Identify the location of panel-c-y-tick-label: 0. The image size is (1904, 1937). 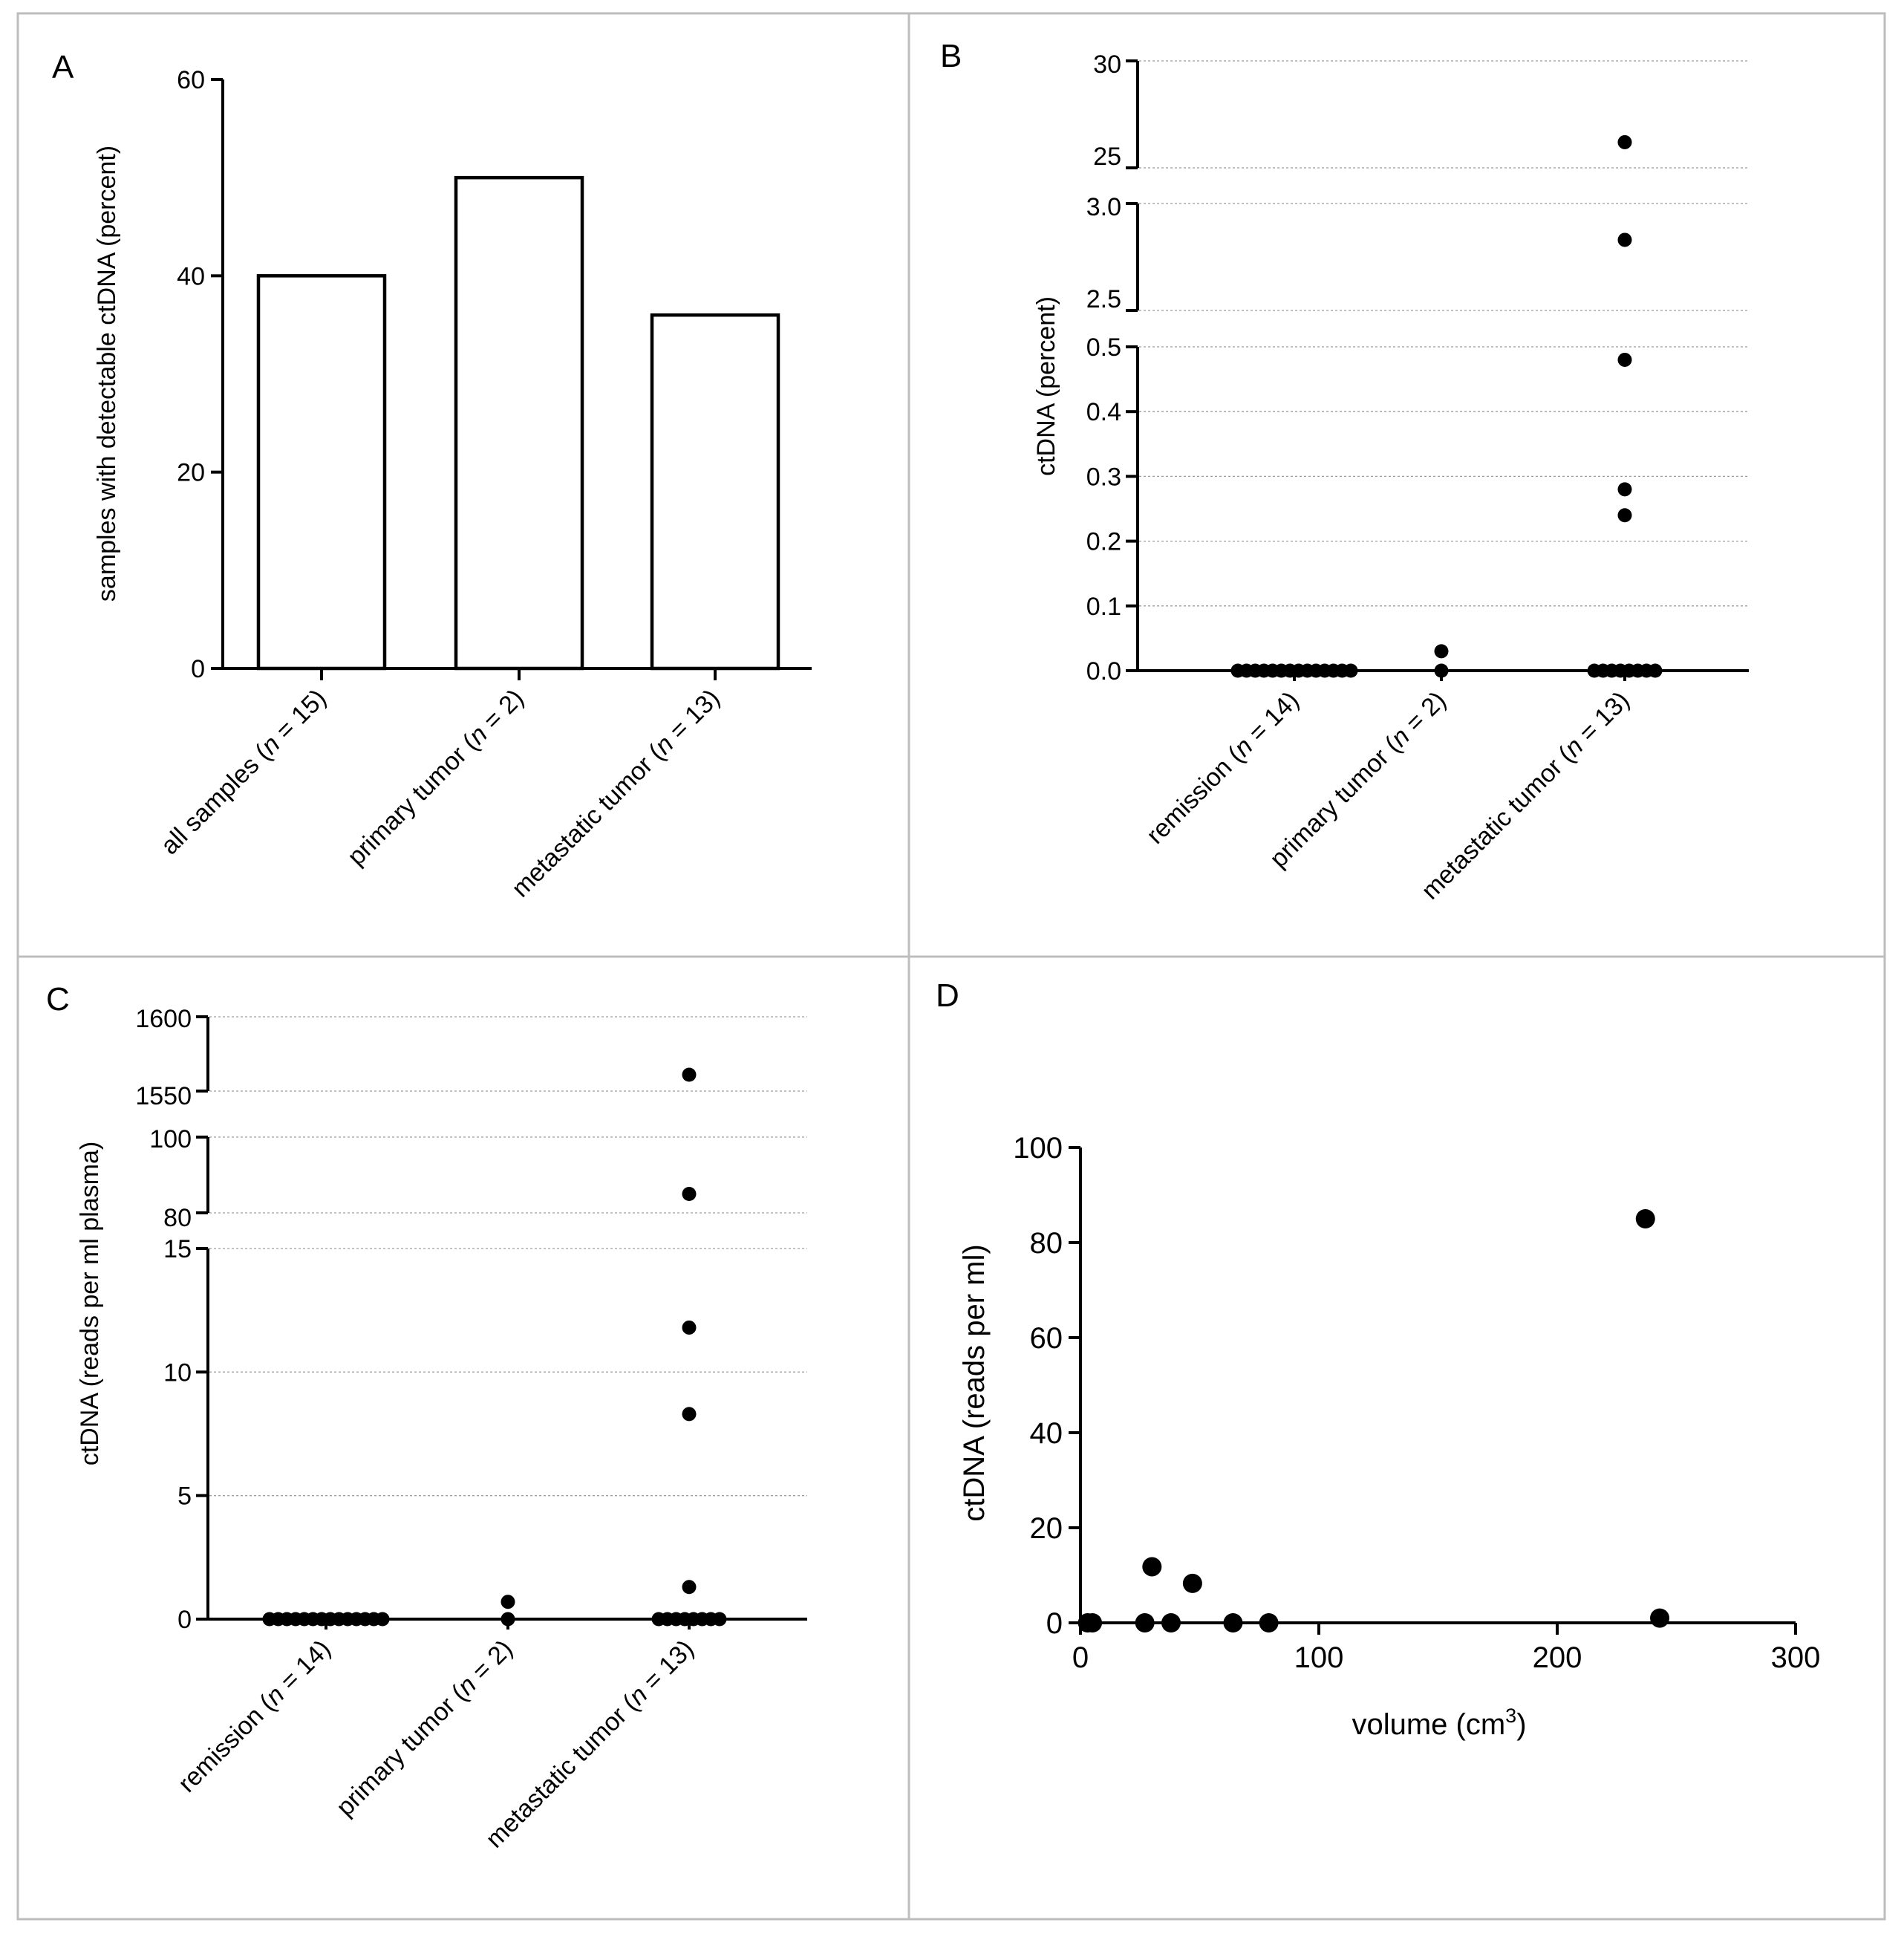
(185, 1620).